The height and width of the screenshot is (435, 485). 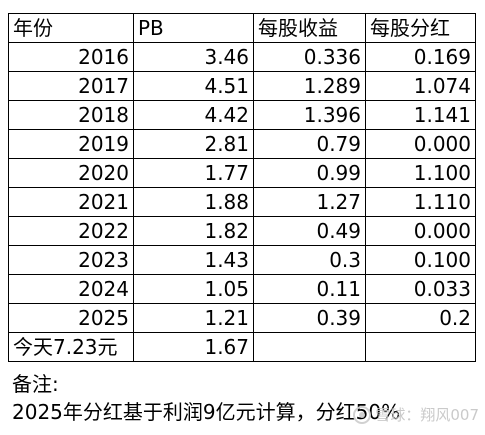 I want to click on table-row: 2021 1.88 1.27 1.110, so click(x=242, y=202).